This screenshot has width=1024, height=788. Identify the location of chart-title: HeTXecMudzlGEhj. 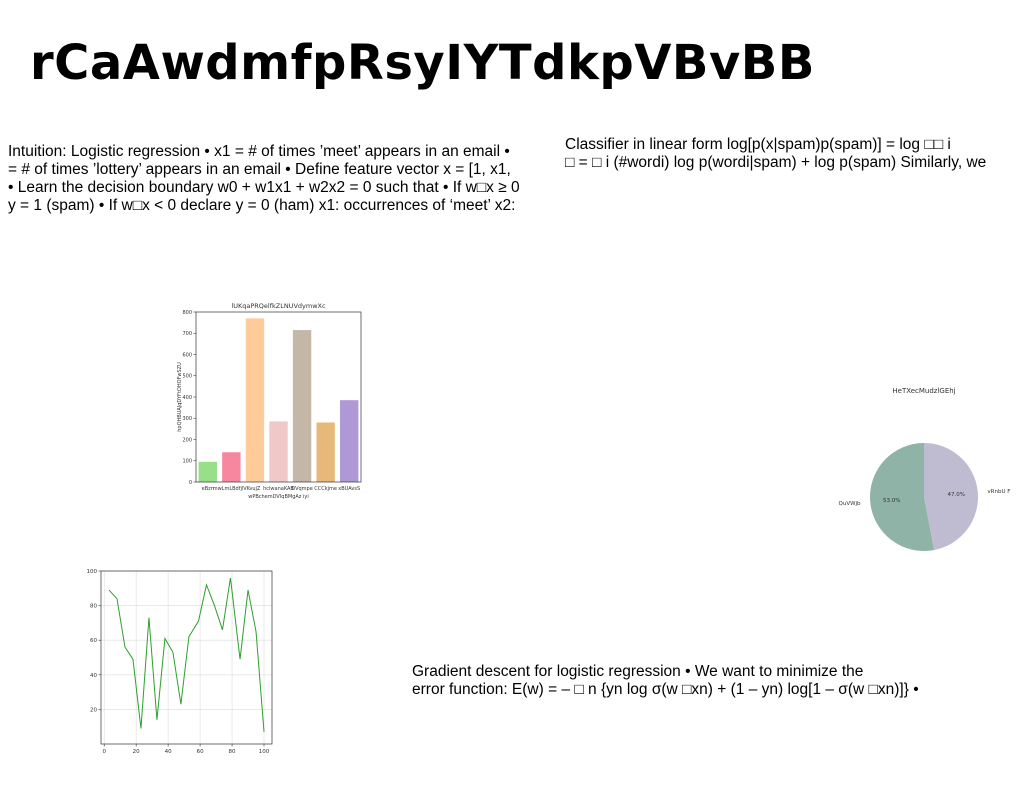
(923, 391).